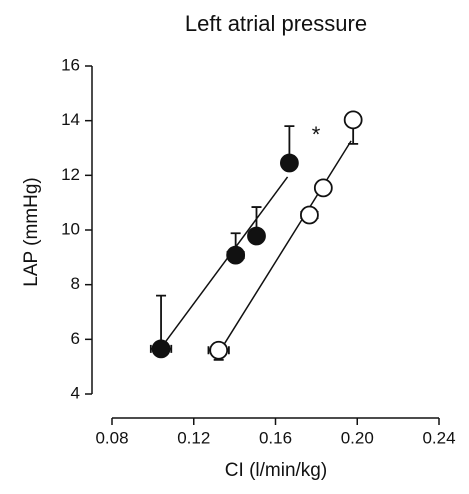 Image resolution: width=469 pixels, height=494 pixels. Describe the element at coordinates (276, 23) in the screenshot. I see `chart-title: Left atrial pressure` at that location.